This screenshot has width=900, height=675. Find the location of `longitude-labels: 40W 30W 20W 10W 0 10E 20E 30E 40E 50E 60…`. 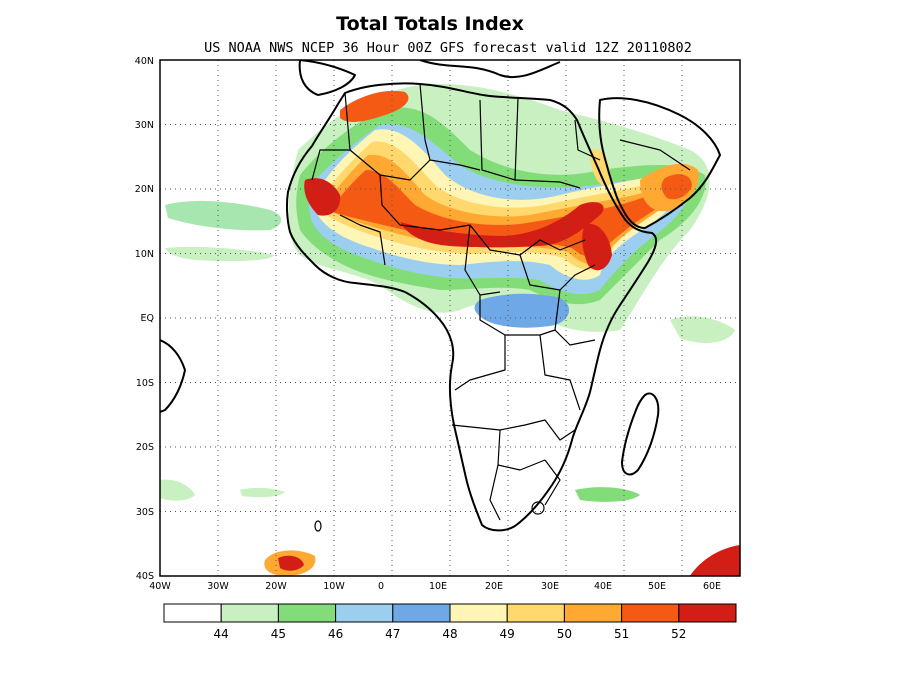

longitude-labels: 40W 30W 20W 10W 0 10E 20E 30E 40E 50E 60… is located at coordinates (435, 586).